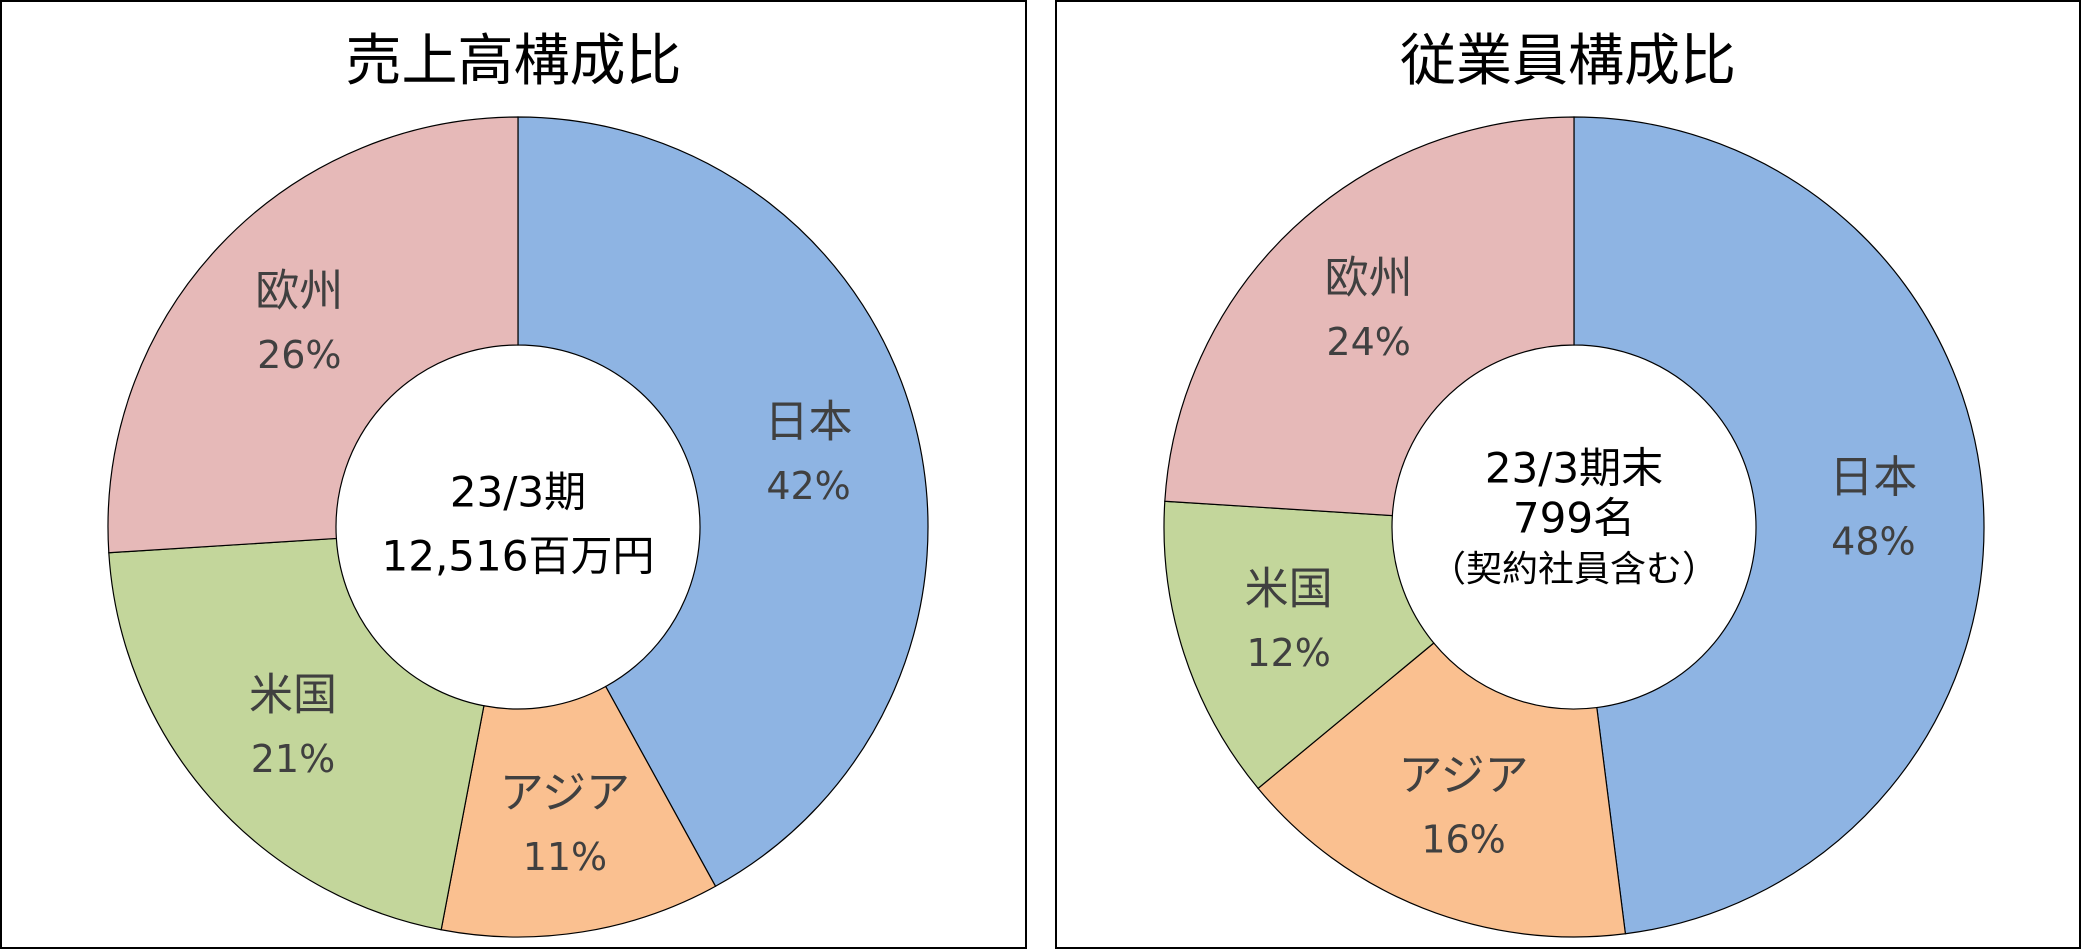 This screenshot has height=951, width=2081. I want to click on chart-title-employees: 従業員構成比, so click(1568, 61).